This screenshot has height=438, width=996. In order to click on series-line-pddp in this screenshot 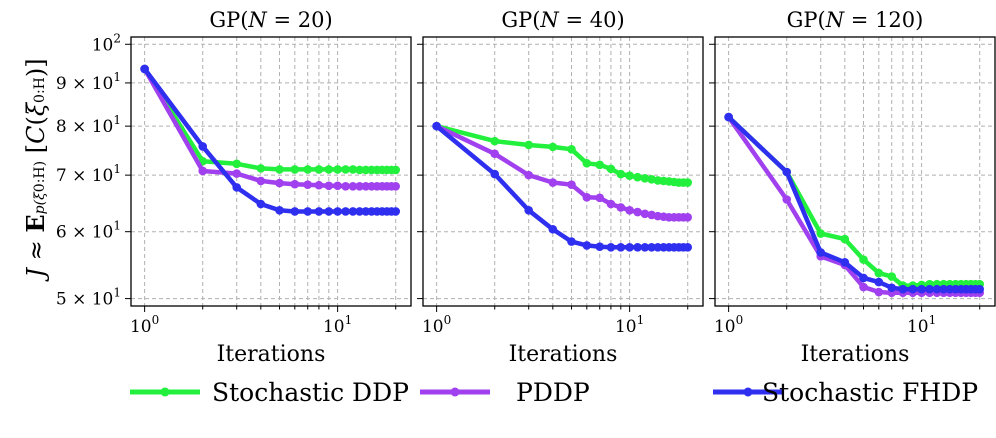, I will do `click(853, 205)`.